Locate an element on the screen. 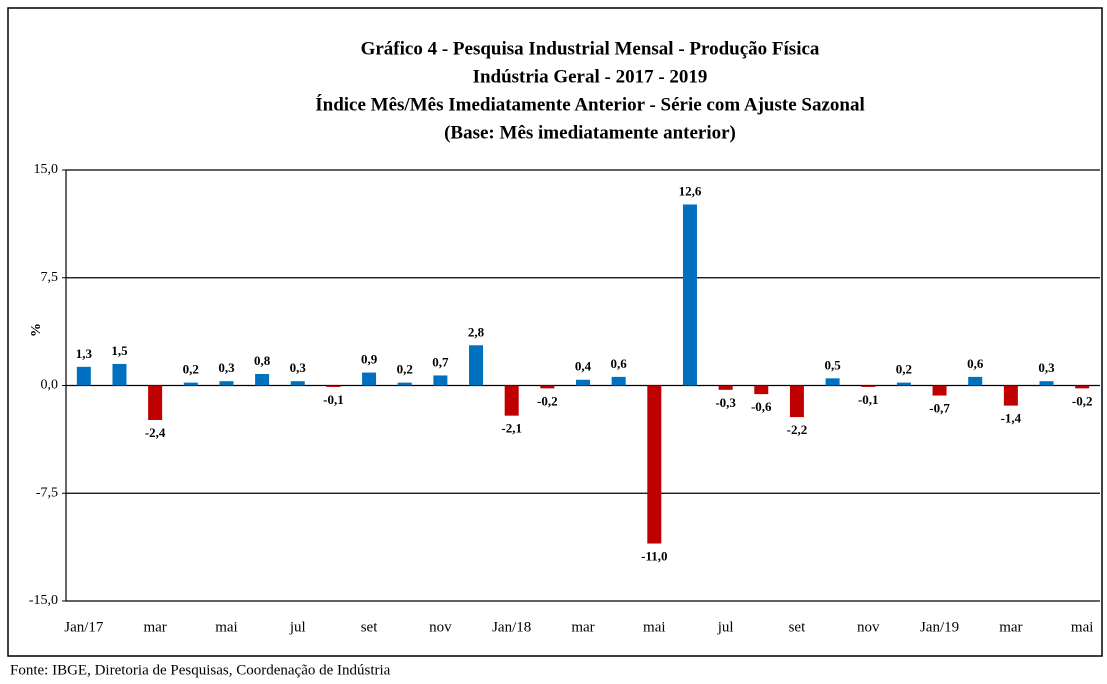 The image size is (1107, 684). x-tick-label: Jan/18 is located at coordinates (511, 627).